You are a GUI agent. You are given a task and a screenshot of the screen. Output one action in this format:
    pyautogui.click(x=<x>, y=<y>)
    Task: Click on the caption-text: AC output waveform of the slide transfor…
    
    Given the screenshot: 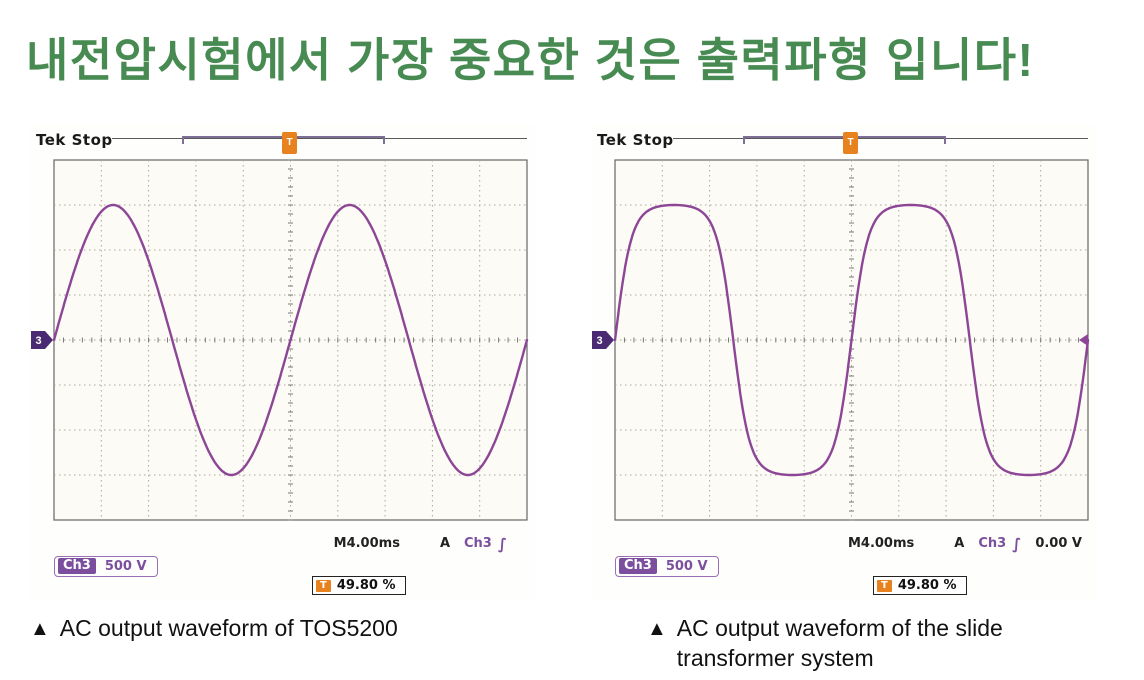 What is the action you would take?
    pyautogui.click(x=839, y=643)
    